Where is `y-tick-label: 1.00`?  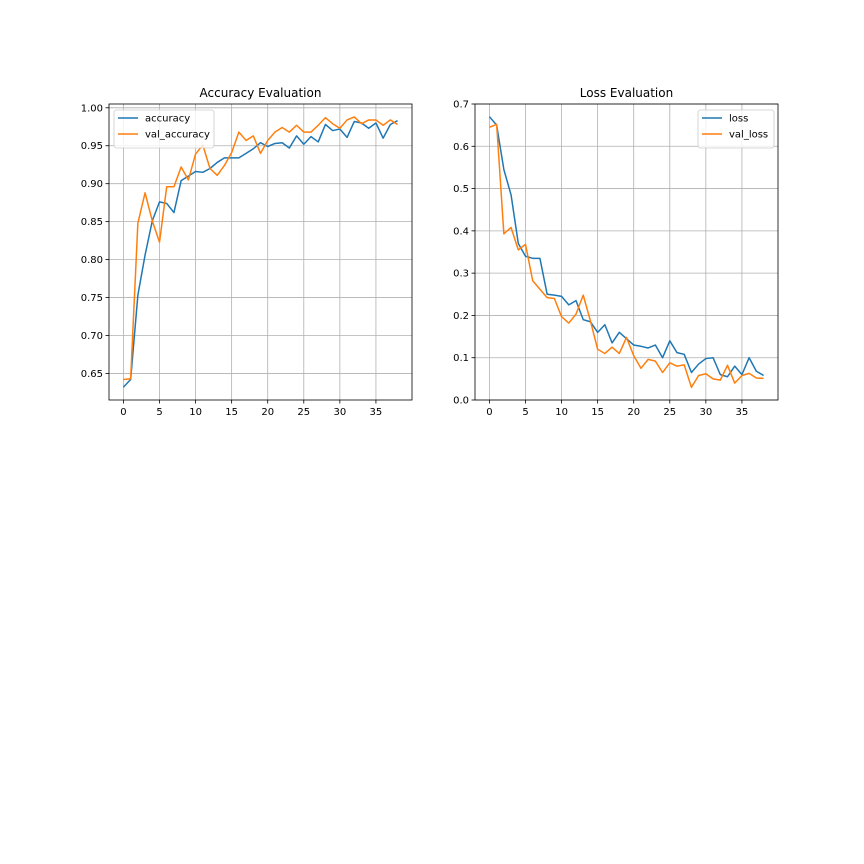
y-tick-label: 1.00 is located at coordinates (92, 108).